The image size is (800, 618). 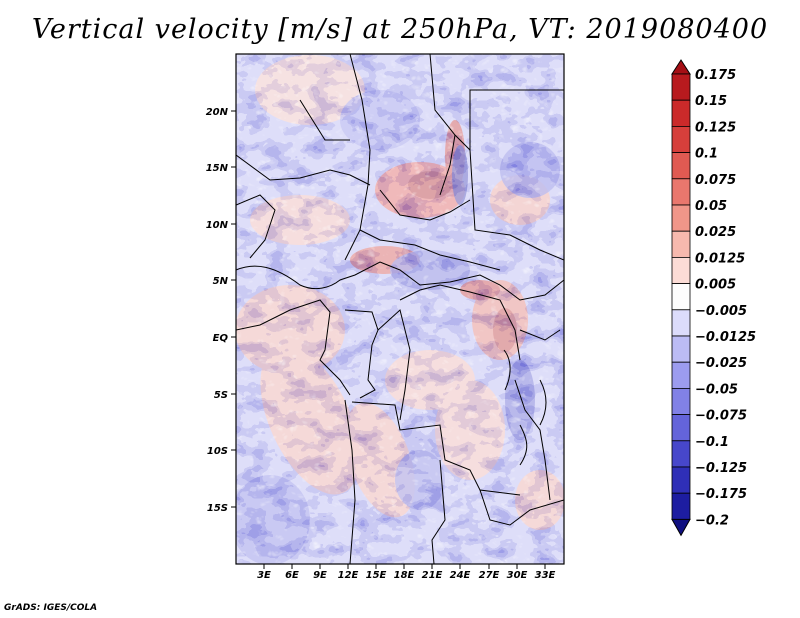 I want to click on lon-tick-label: 15E, so click(x=376, y=575).